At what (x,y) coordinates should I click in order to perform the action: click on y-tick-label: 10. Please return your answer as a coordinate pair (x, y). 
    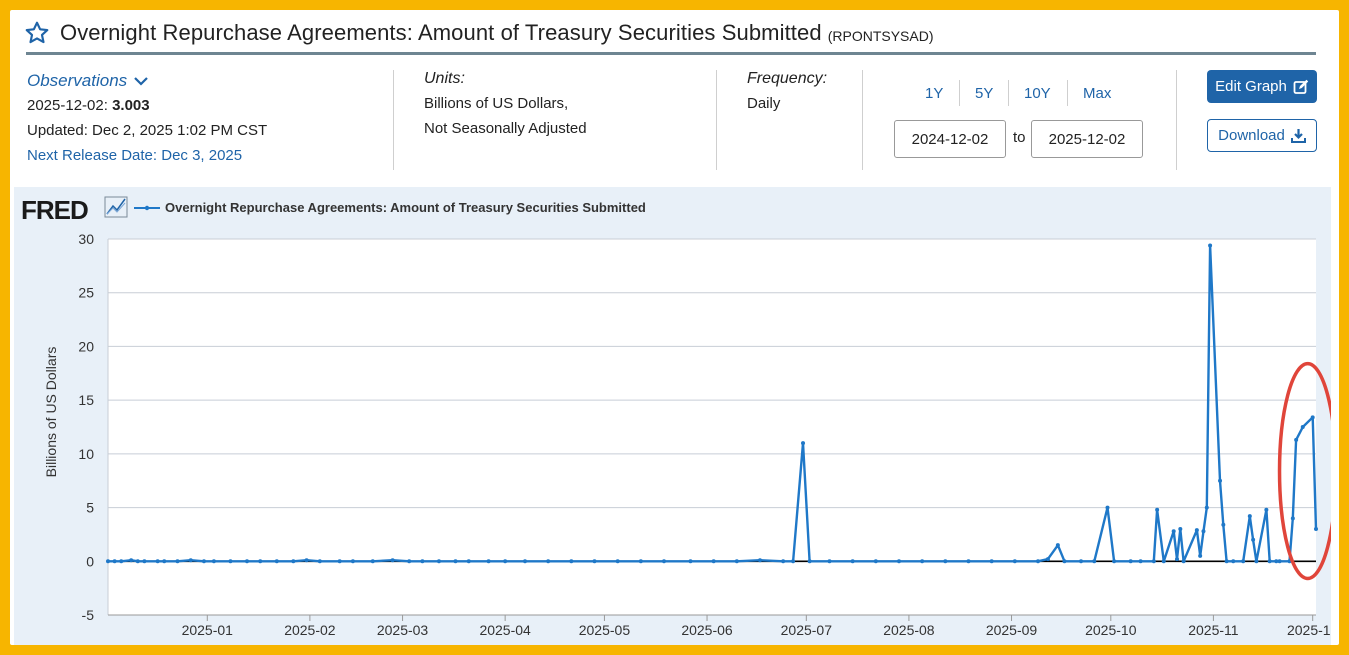
    Looking at the image, I should click on (86, 454).